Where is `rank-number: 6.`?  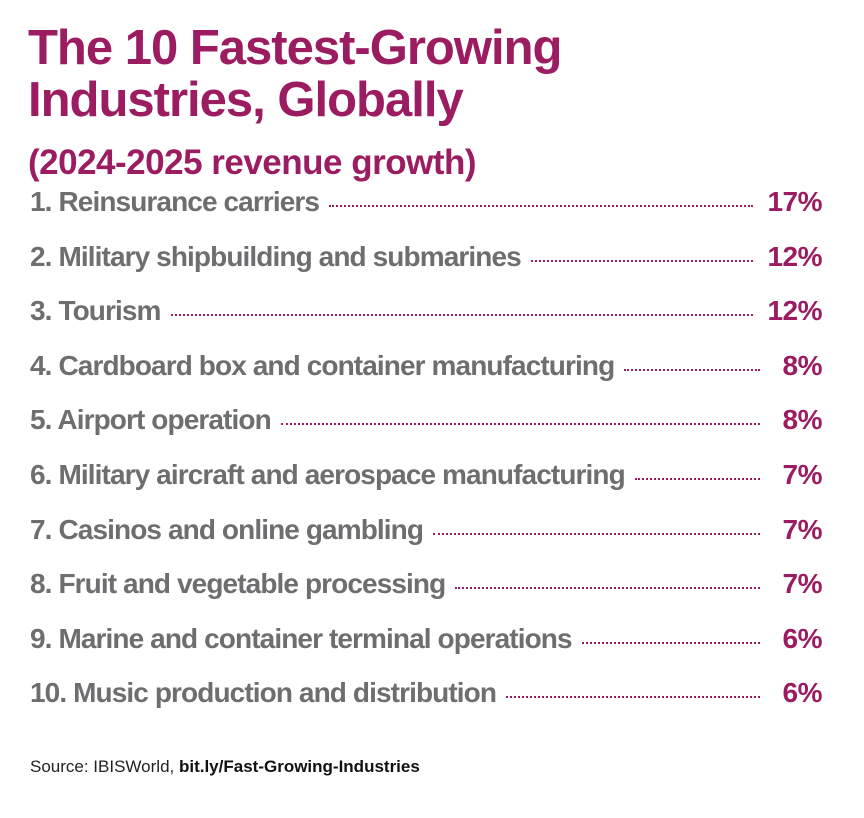 rank-number: 6. is located at coordinates (41, 474).